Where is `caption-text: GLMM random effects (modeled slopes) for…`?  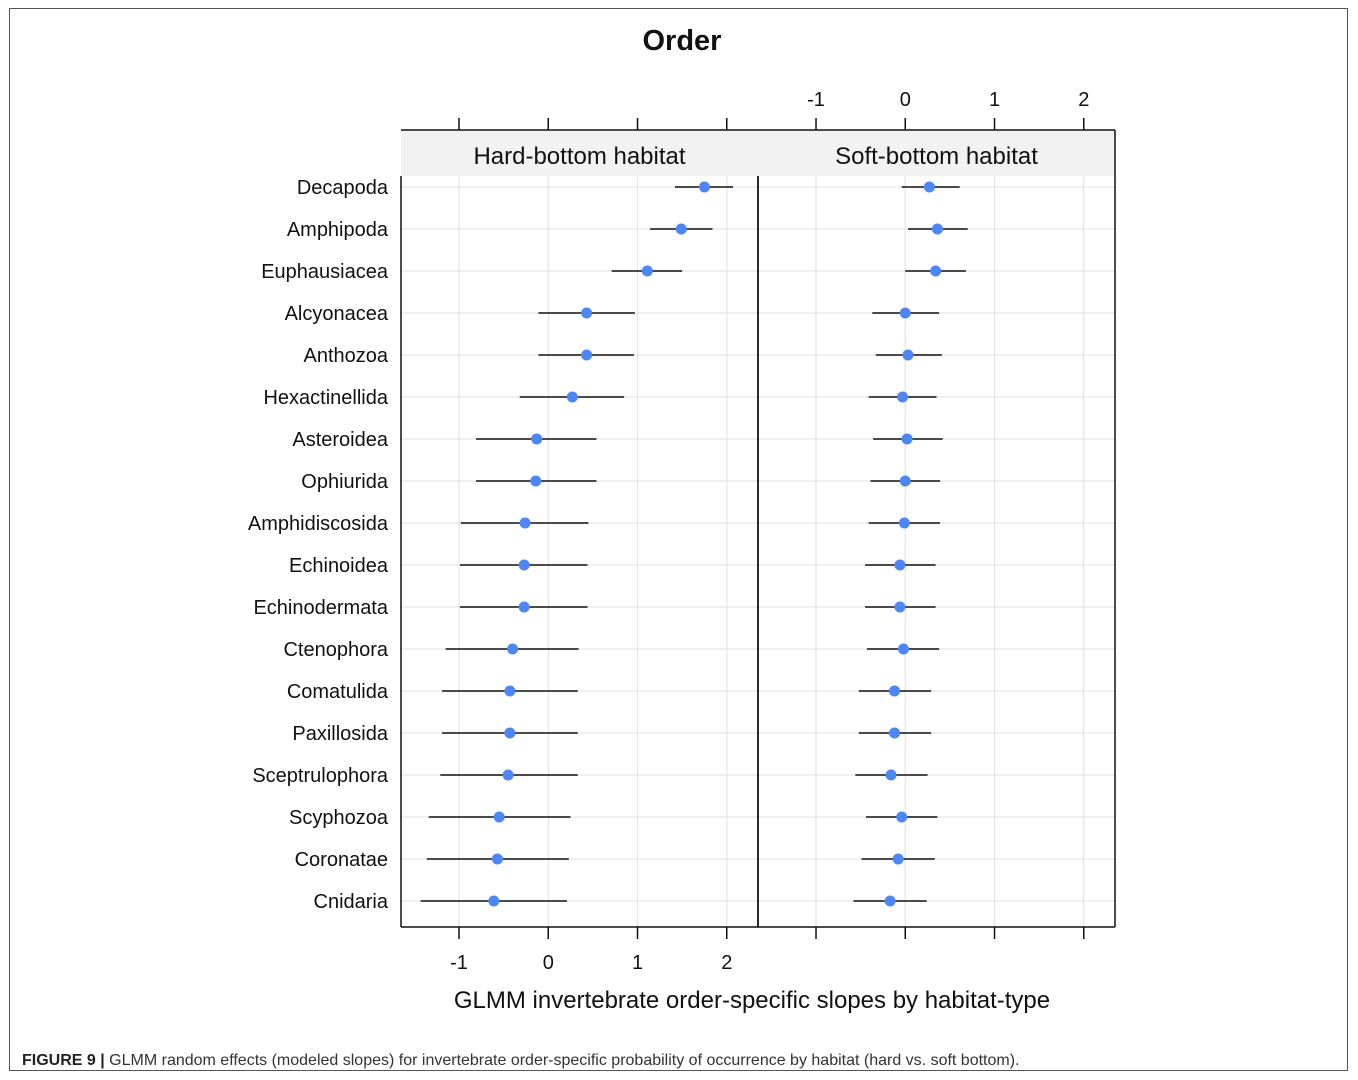
caption-text: GLMM random effects (modeled slopes) for… is located at coordinates (562, 1060).